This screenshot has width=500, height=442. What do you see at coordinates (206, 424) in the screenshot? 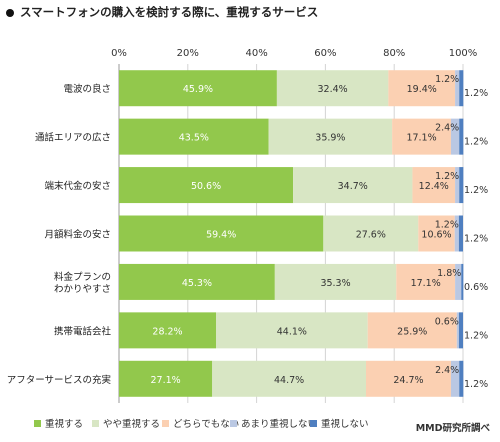
I see `legend-label: どちらでもない` at bounding box center [206, 424].